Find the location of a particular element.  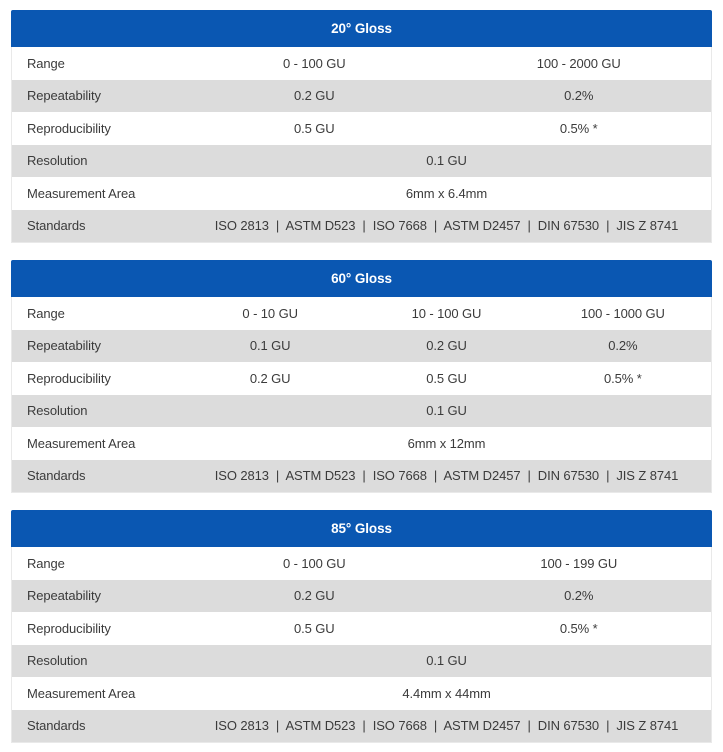

spec-row-range: Range 0 - 100 GU 100 - 199 GU is located at coordinates (361, 563).